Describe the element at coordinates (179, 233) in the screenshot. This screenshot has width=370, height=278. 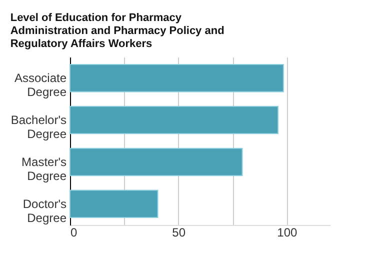
I see `x-tick-label: 50` at that location.